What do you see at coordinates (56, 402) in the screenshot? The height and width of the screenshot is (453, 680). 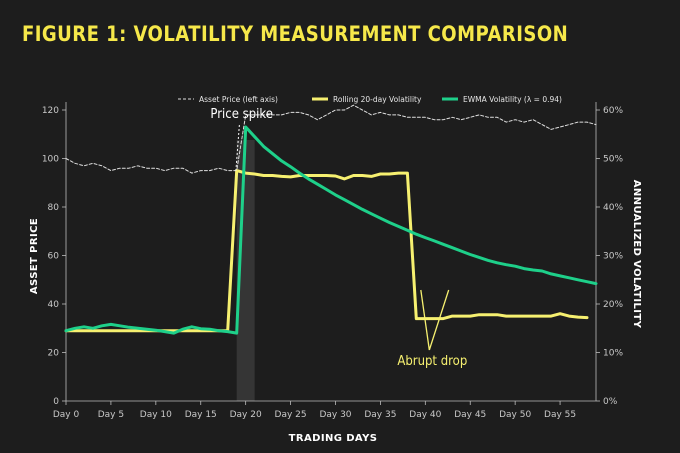 I see `y-left-tick-label: 0` at bounding box center [56, 402].